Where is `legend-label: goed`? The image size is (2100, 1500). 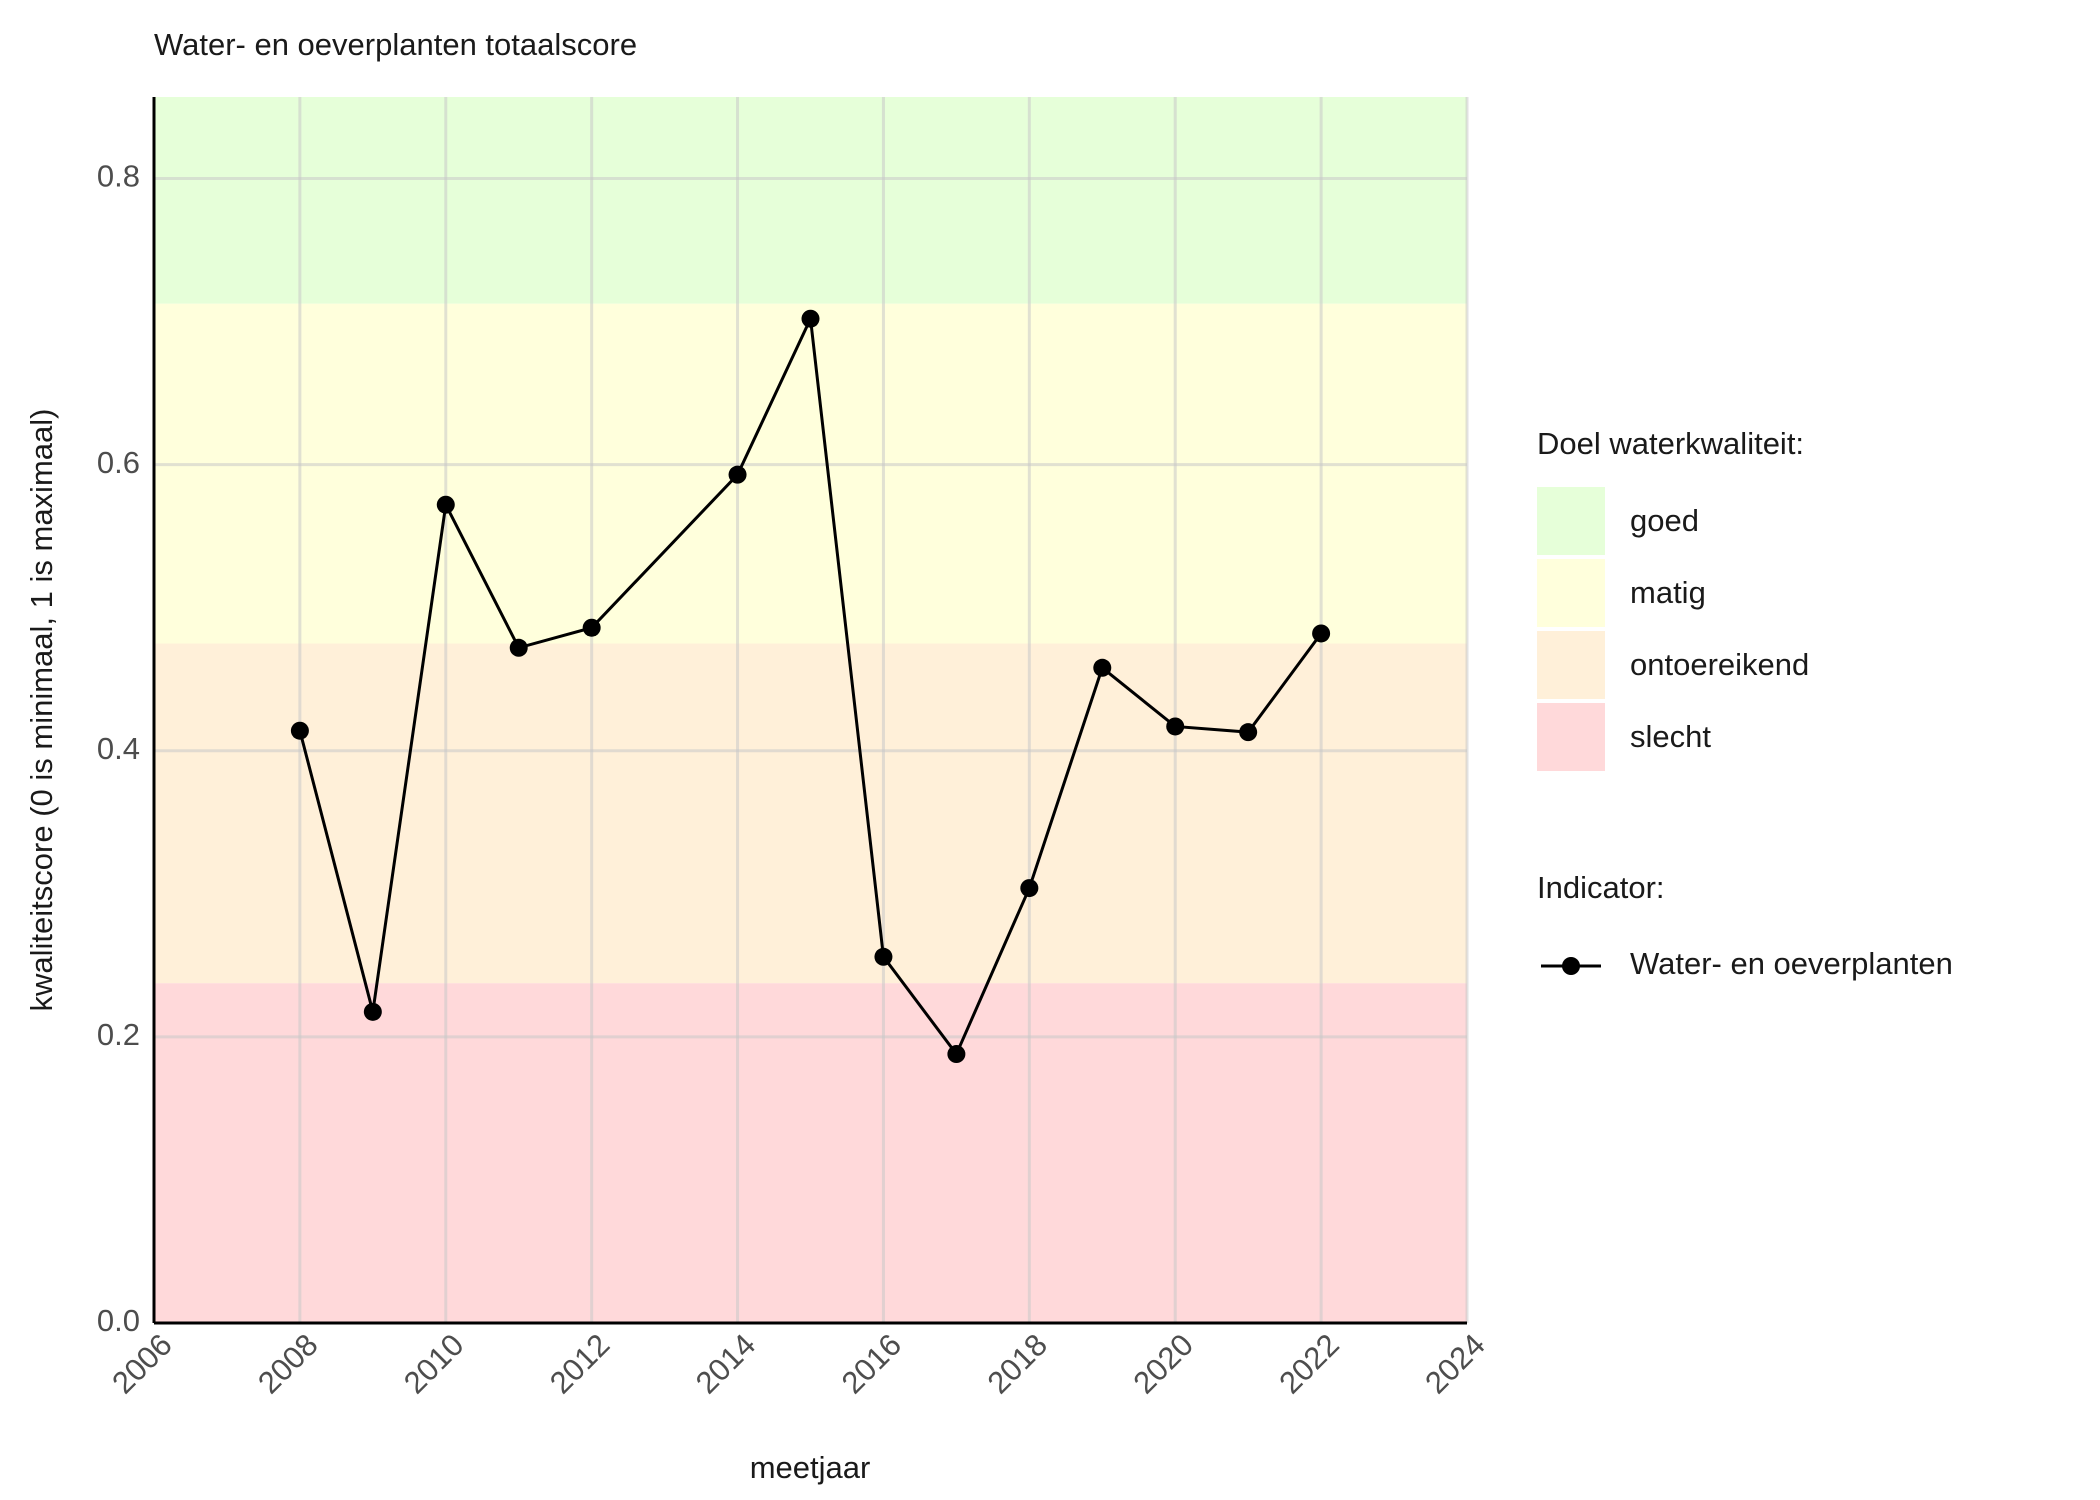 legend-label: goed is located at coordinates (1664, 520).